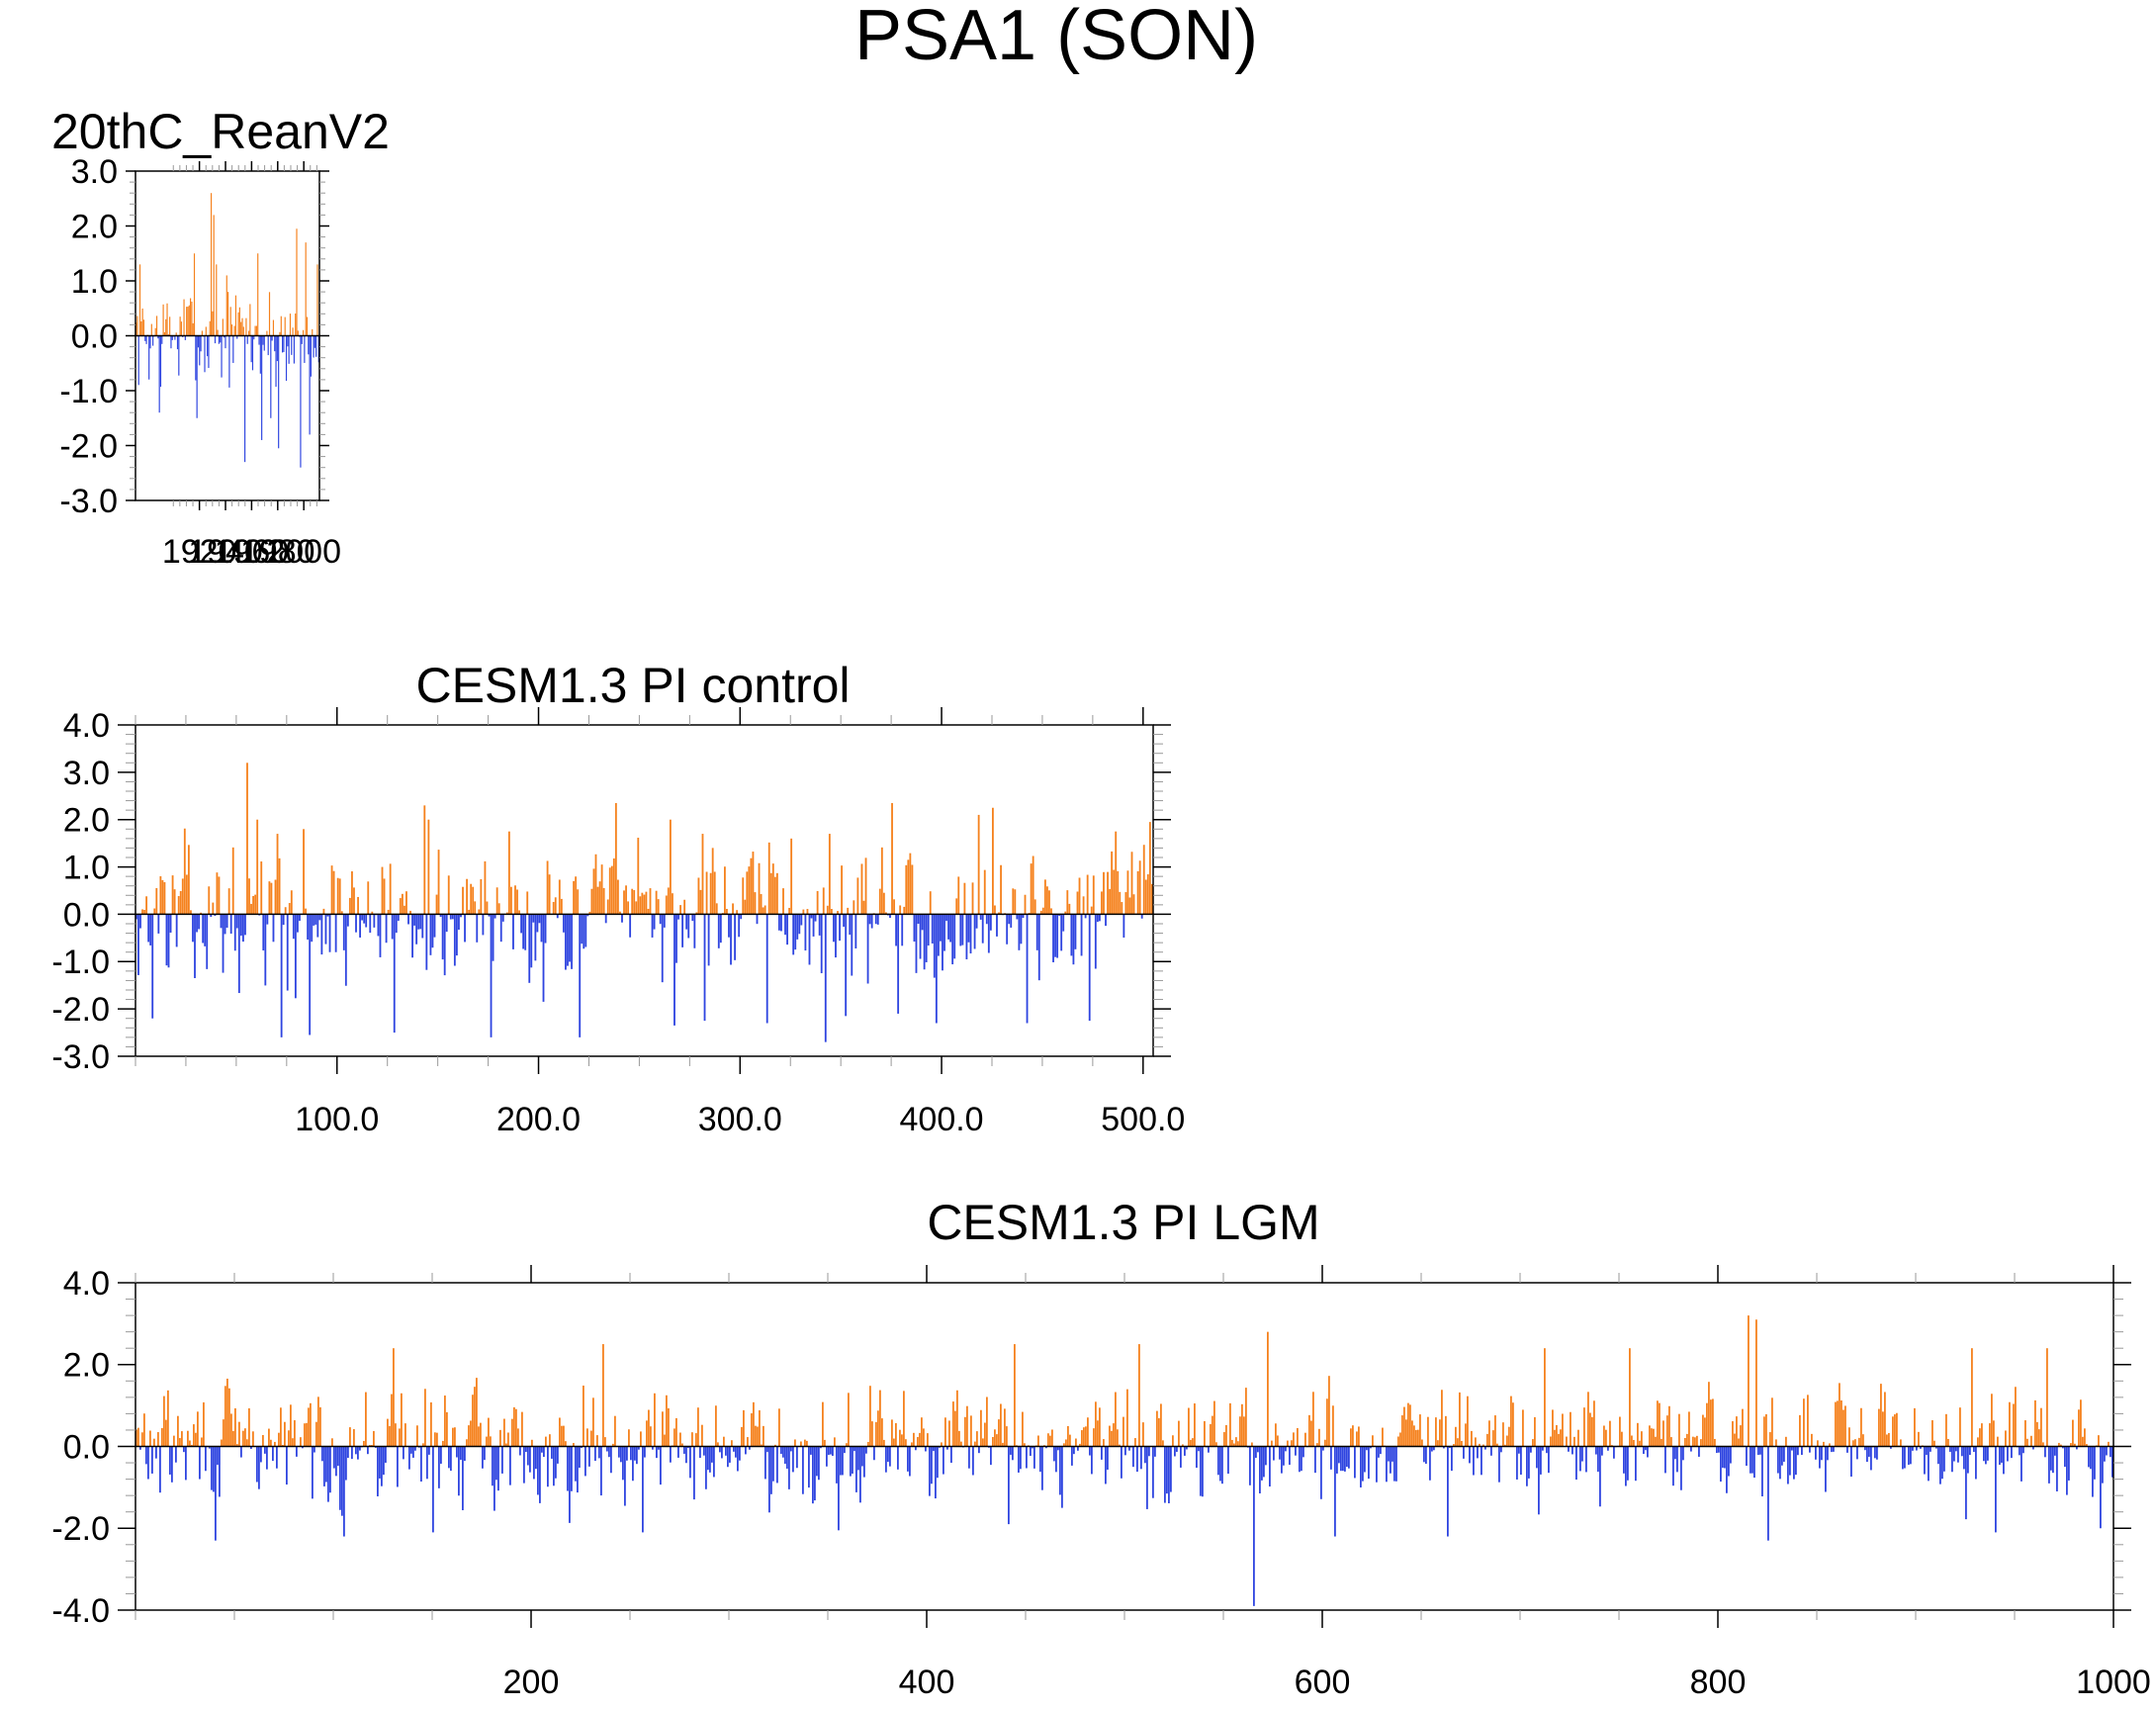 This screenshot has width=2156, height=1710. What do you see at coordinates (88, 446) in the screenshot?
I see `y-tick-label: -2.0` at bounding box center [88, 446].